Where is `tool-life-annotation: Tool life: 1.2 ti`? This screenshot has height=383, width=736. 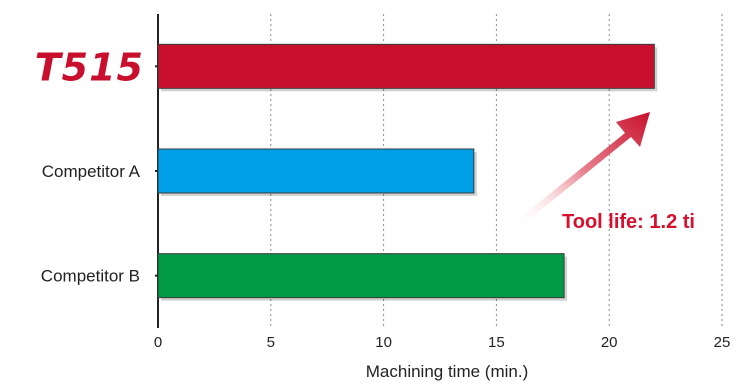 tool-life-annotation: Tool life: 1.2 ti is located at coordinates (628, 222).